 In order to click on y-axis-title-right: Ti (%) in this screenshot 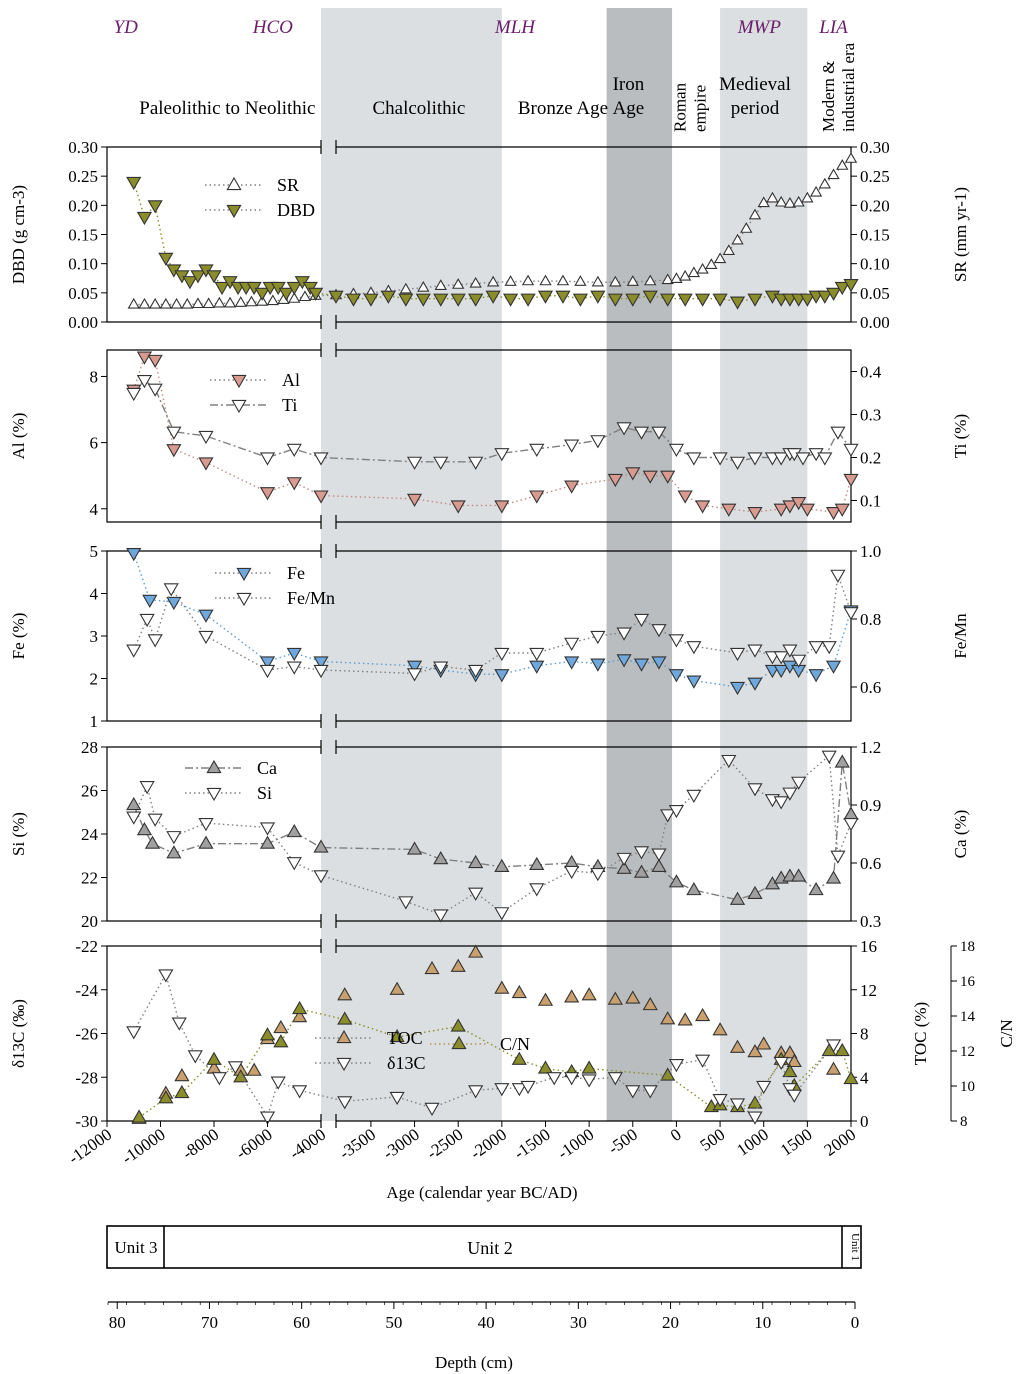, I will do `click(960, 436)`.